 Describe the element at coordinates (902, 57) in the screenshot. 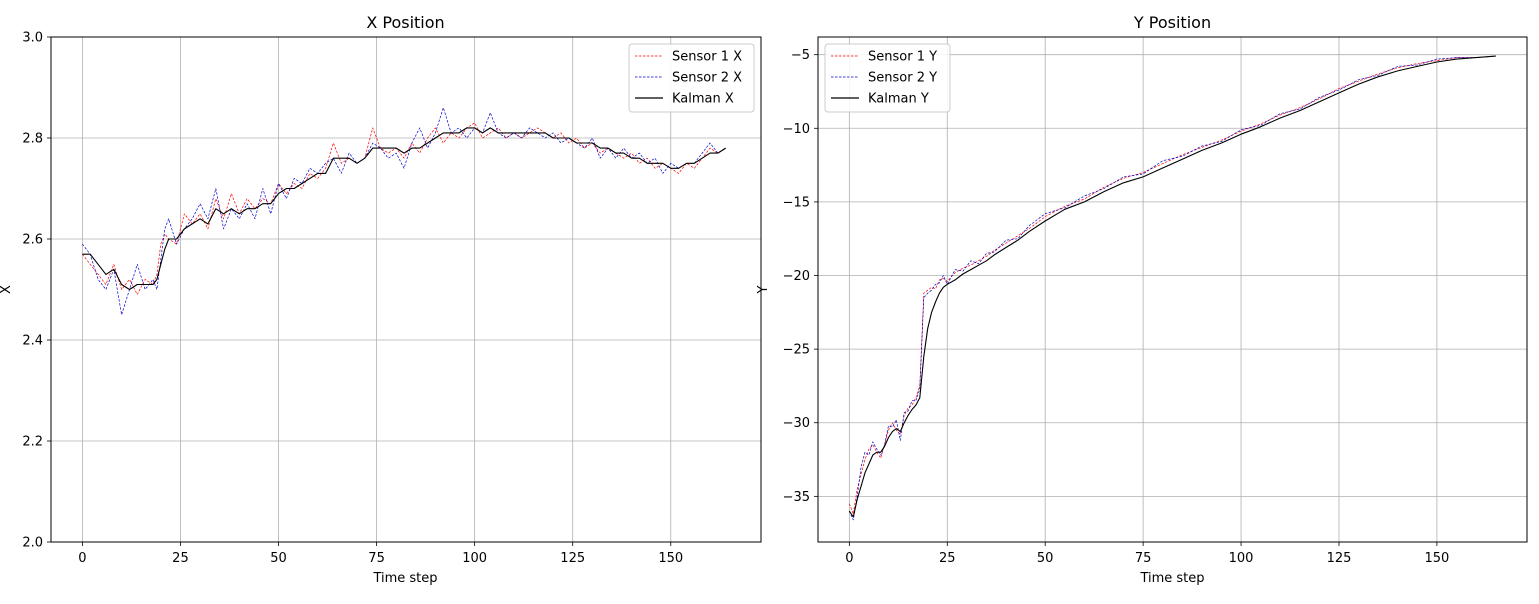

I see `legend-label: Sensor 1 Y` at that location.